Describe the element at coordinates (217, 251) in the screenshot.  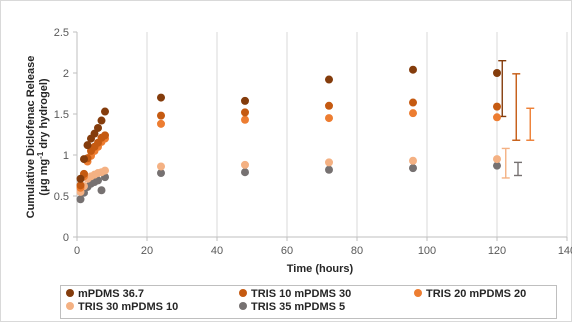
I see `x-tick-label: 40` at that location.